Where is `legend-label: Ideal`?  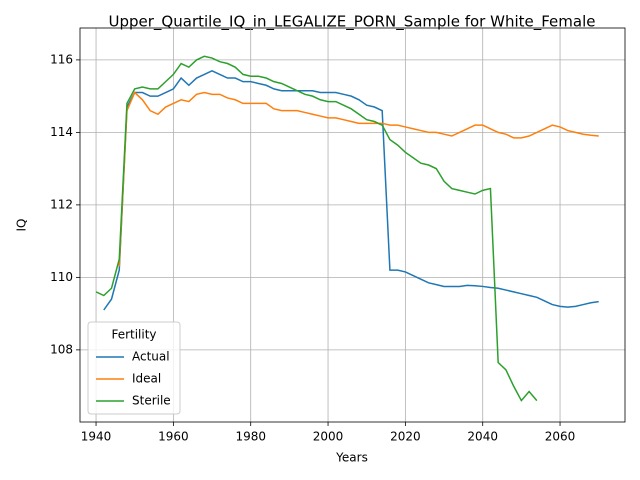 legend-label: Ideal is located at coordinates (146, 379).